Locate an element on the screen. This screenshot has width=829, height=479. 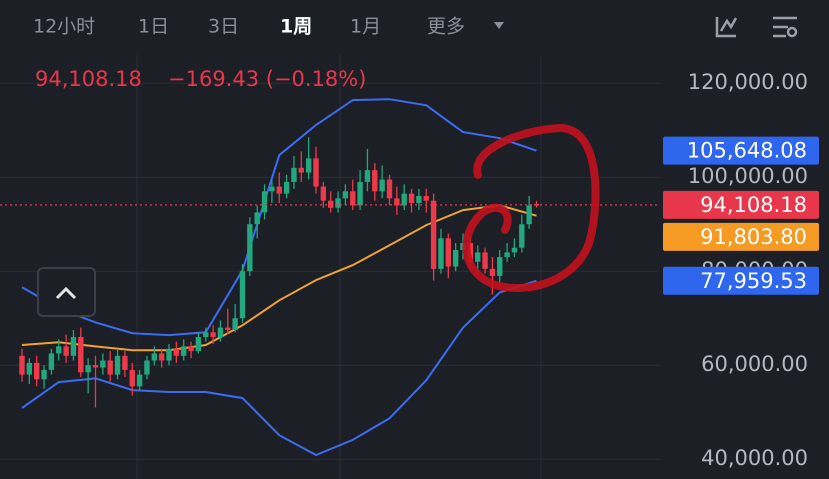
tab: 更多 is located at coordinates (446, 27).